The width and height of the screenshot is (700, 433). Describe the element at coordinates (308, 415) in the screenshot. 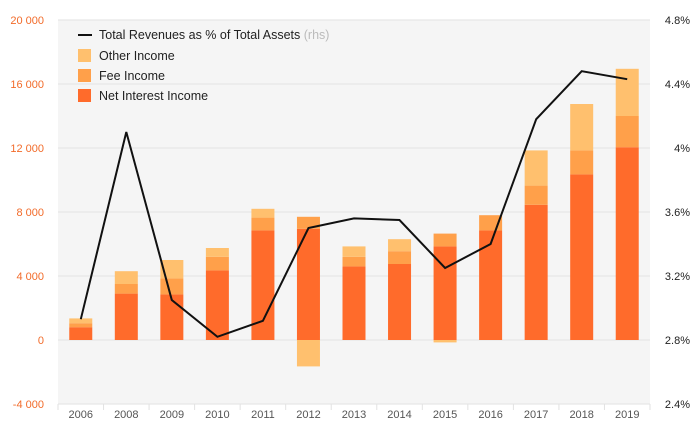

I see `x-tick-label: 2012` at that location.